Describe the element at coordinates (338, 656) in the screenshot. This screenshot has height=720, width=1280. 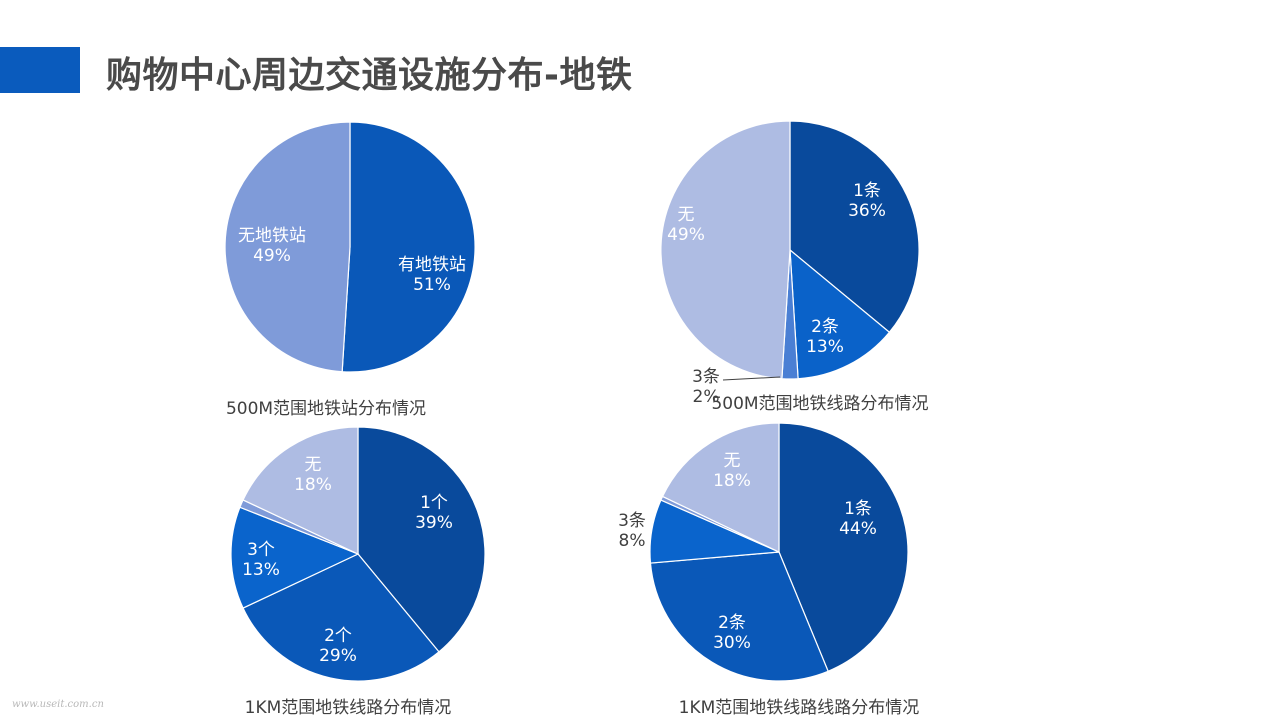
I see `slice-value-3-2: 29%` at that location.